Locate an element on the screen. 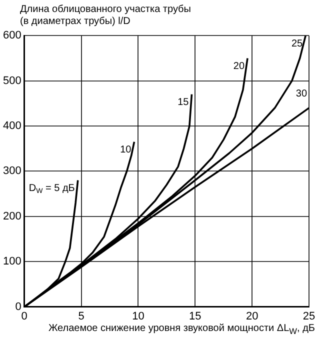 The width and height of the screenshot is (325, 342). y-tick-label: 200 is located at coordinates (12, 216).